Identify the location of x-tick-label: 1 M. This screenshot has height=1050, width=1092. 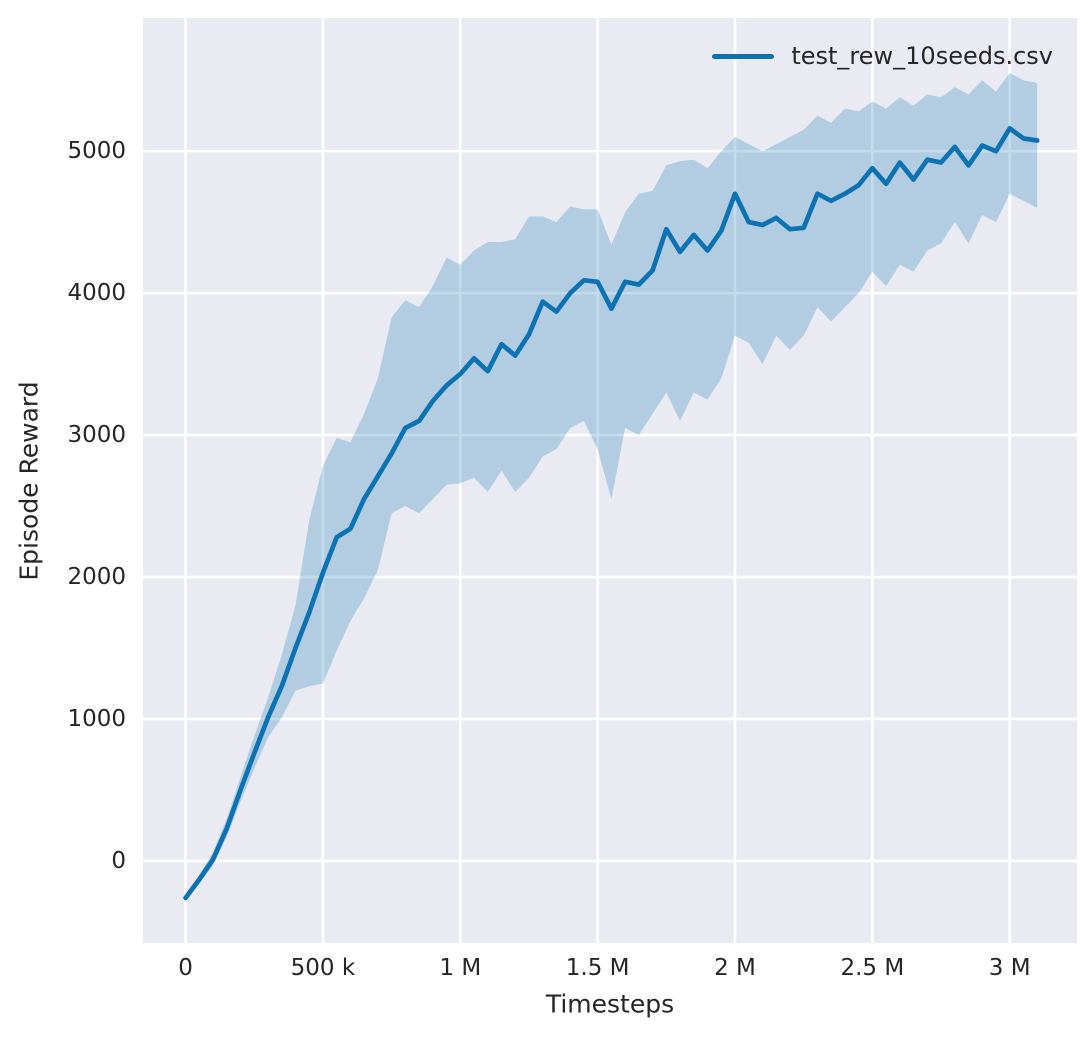
(460, 968).